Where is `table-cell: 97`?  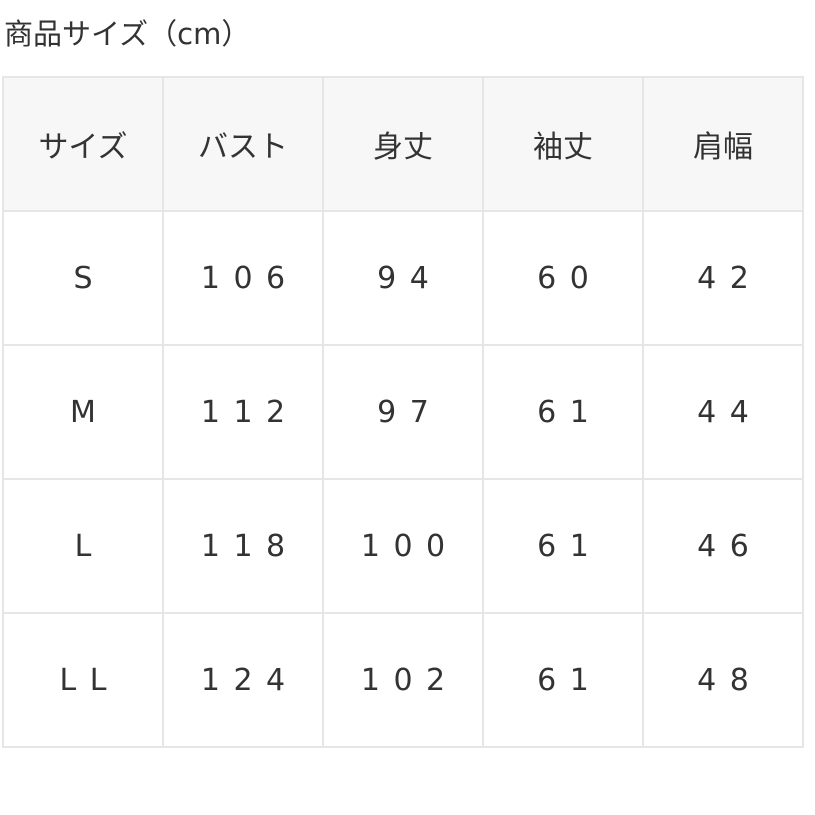
table-cell: 97 is located at coordinates (403, 412).